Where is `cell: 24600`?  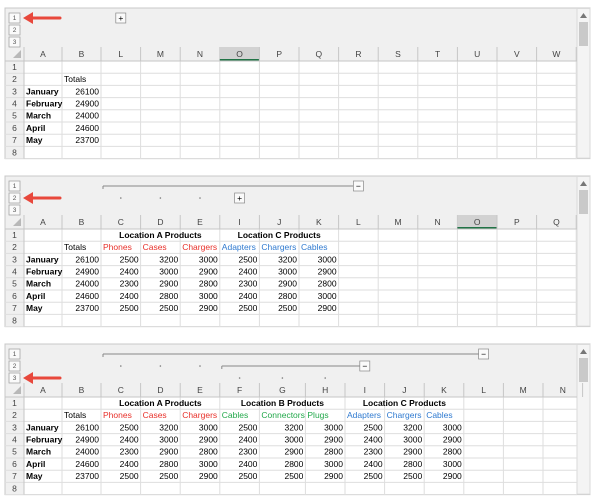 cell: 24600 is located at coordinates (87, 128).